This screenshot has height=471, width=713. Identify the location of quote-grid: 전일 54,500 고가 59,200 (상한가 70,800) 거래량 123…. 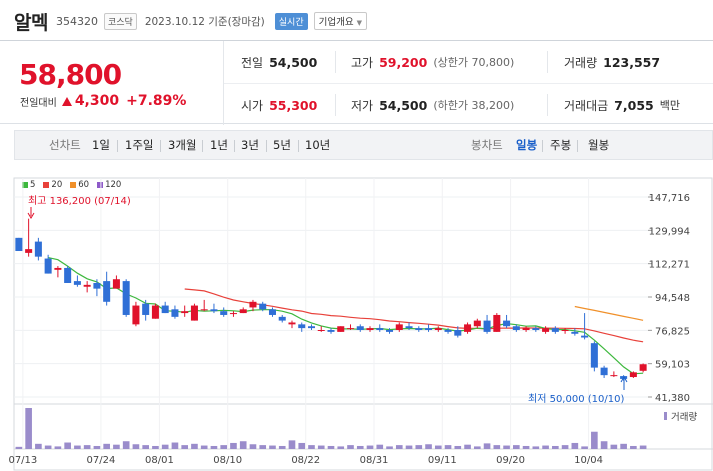
(468, 83).